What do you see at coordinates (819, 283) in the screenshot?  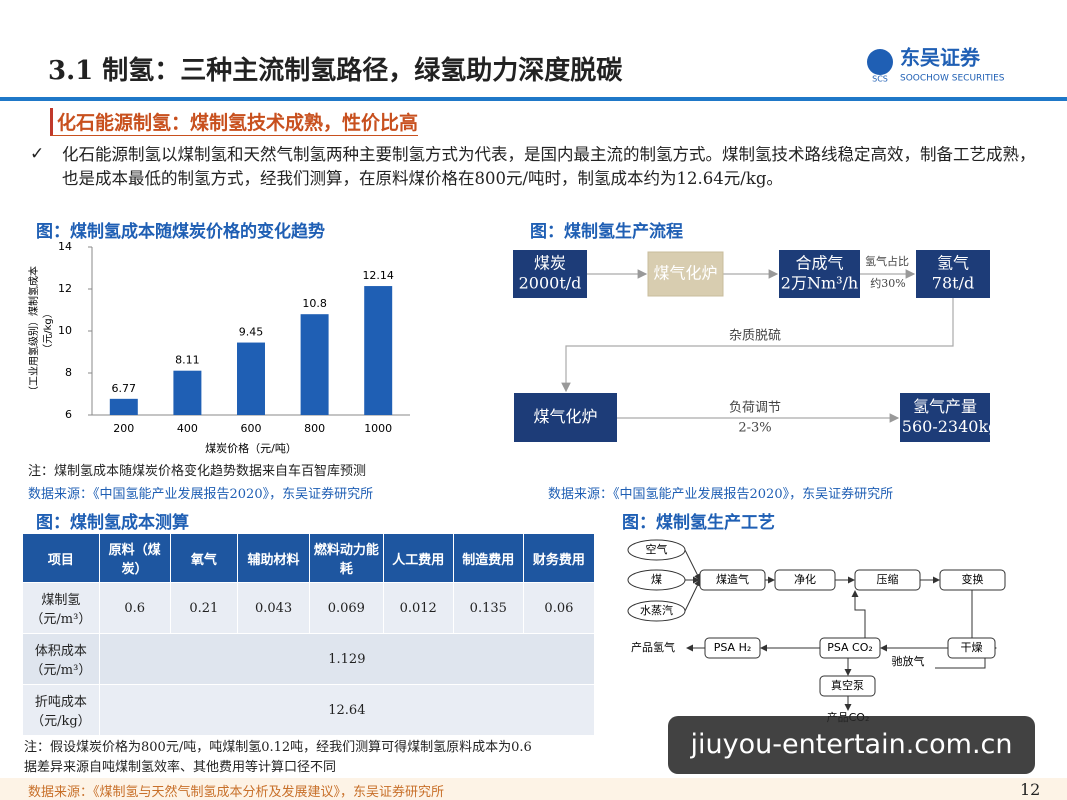 I see `flow-node-label: 2万Nm³/h` at bounding box center [819, 283].